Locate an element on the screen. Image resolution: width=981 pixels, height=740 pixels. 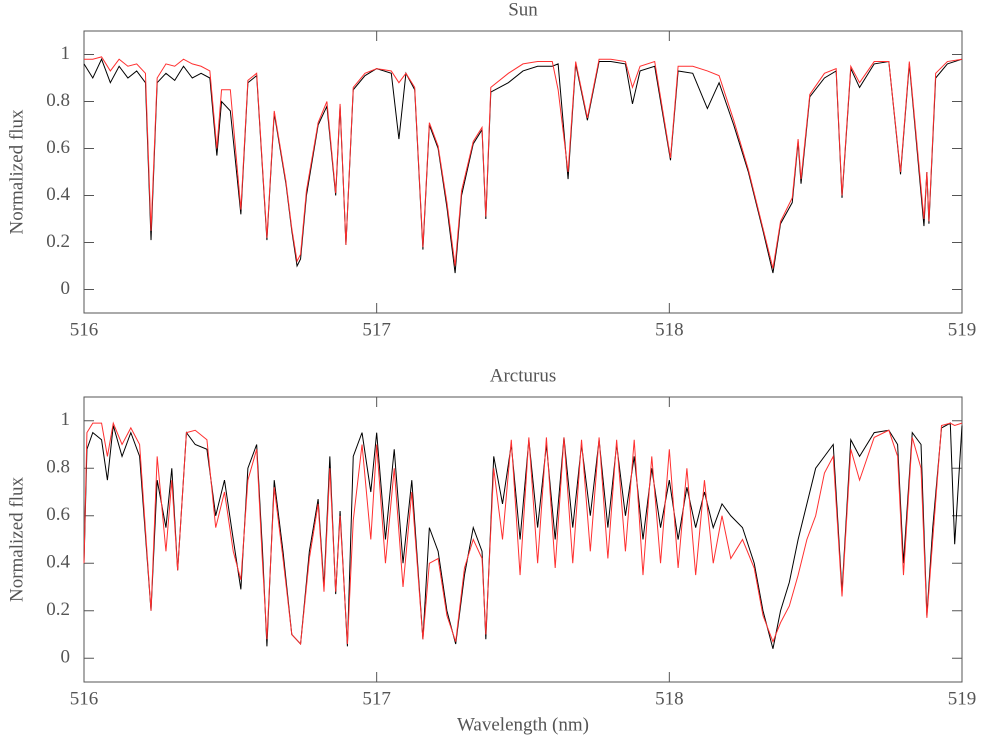
panel-title: Arcturus is located at coordinates (523, 375).